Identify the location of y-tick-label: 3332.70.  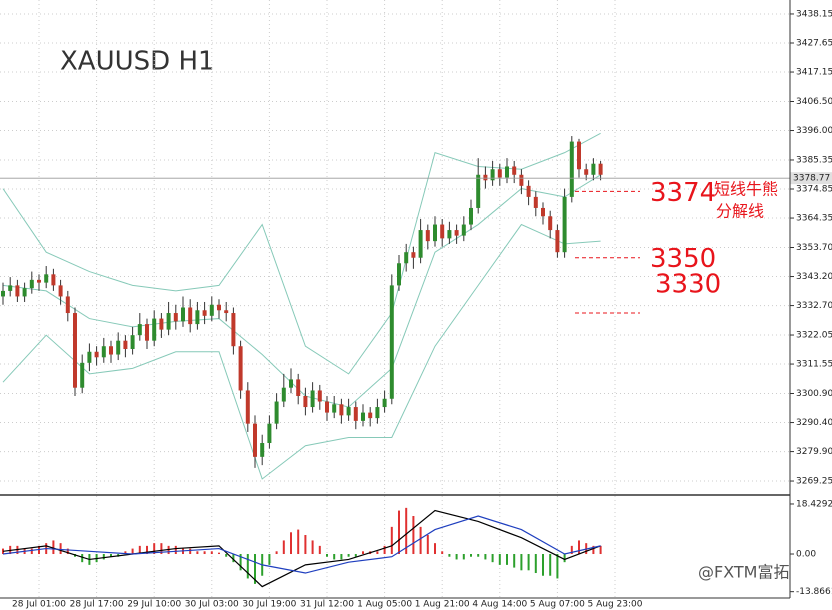
(814, 306).